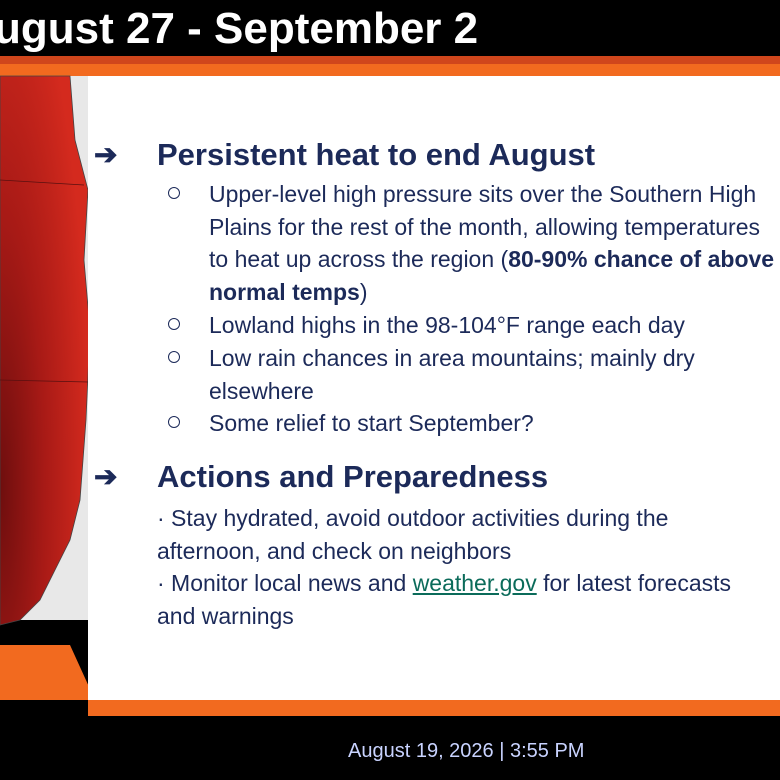 The image size is (780, 780). Describe the element at coordinates (444, 599) in the screenshot. I see `bullet-text: for latest forecasts and warnings` at that location.